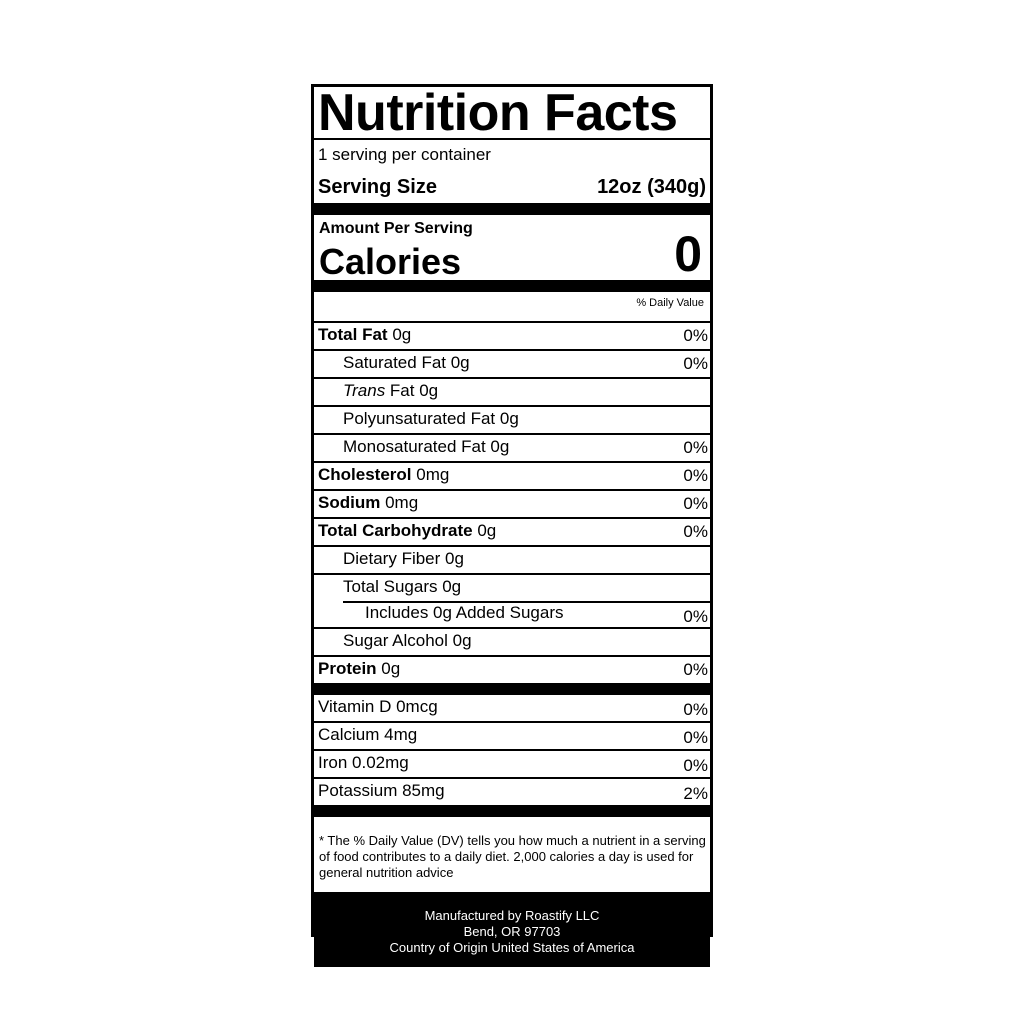  Describe the element at coordinates (512, 589) in the screenshot. I see `nutrient-row-total-sugars: Total Sugars 0g` at that location.